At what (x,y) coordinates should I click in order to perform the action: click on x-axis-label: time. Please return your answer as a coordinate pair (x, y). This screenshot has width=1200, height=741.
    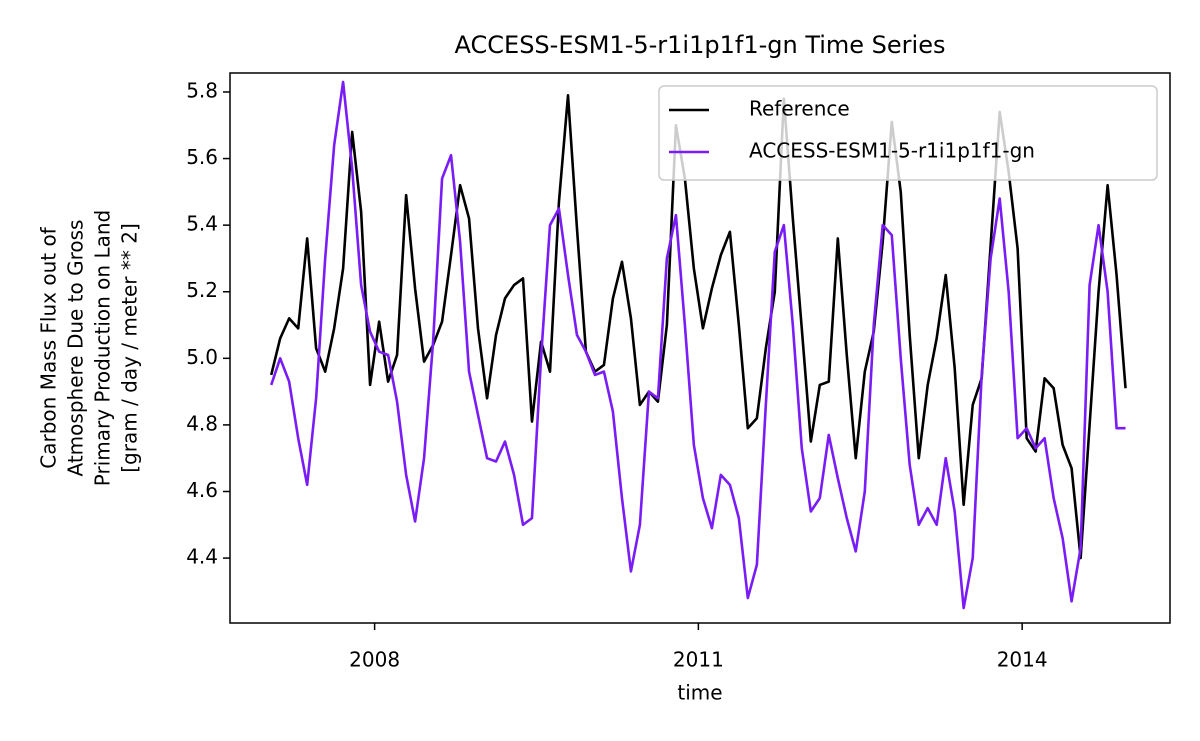
    Looking at the image, I should click on (699, 693).